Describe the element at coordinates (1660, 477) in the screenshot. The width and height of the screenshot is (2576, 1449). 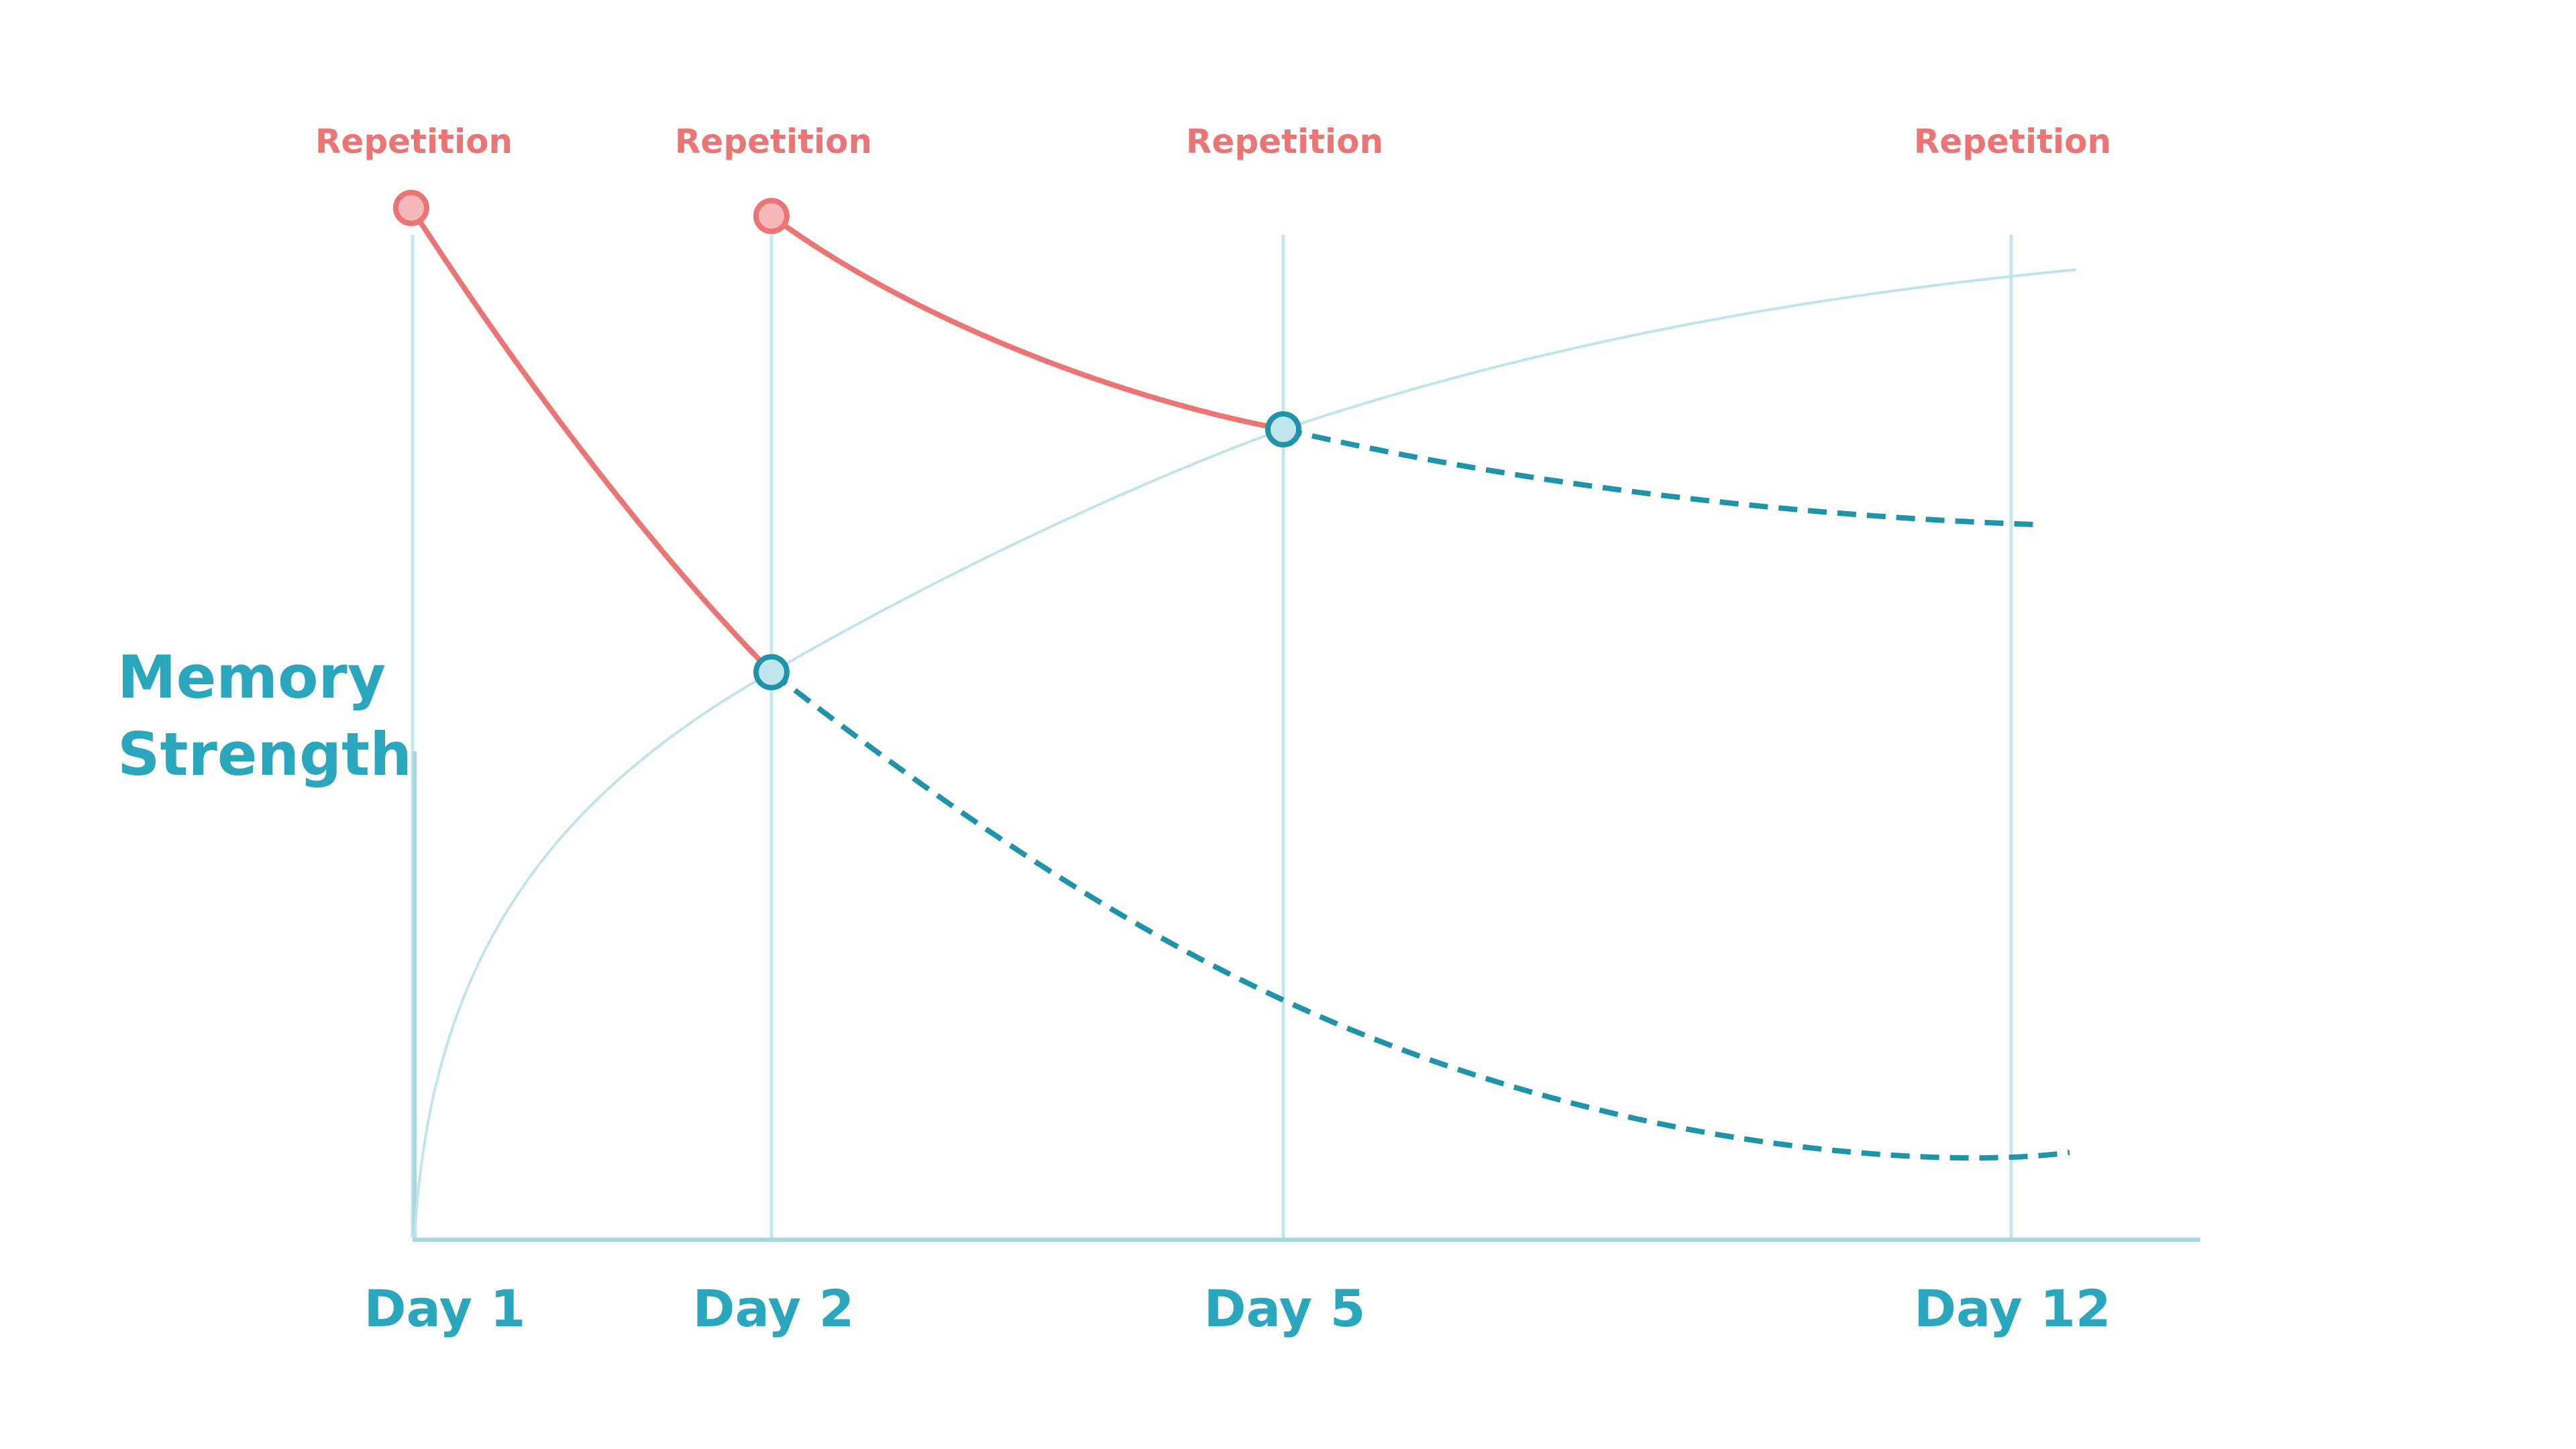
I see `forgetting-curve-2-projection` at that location.